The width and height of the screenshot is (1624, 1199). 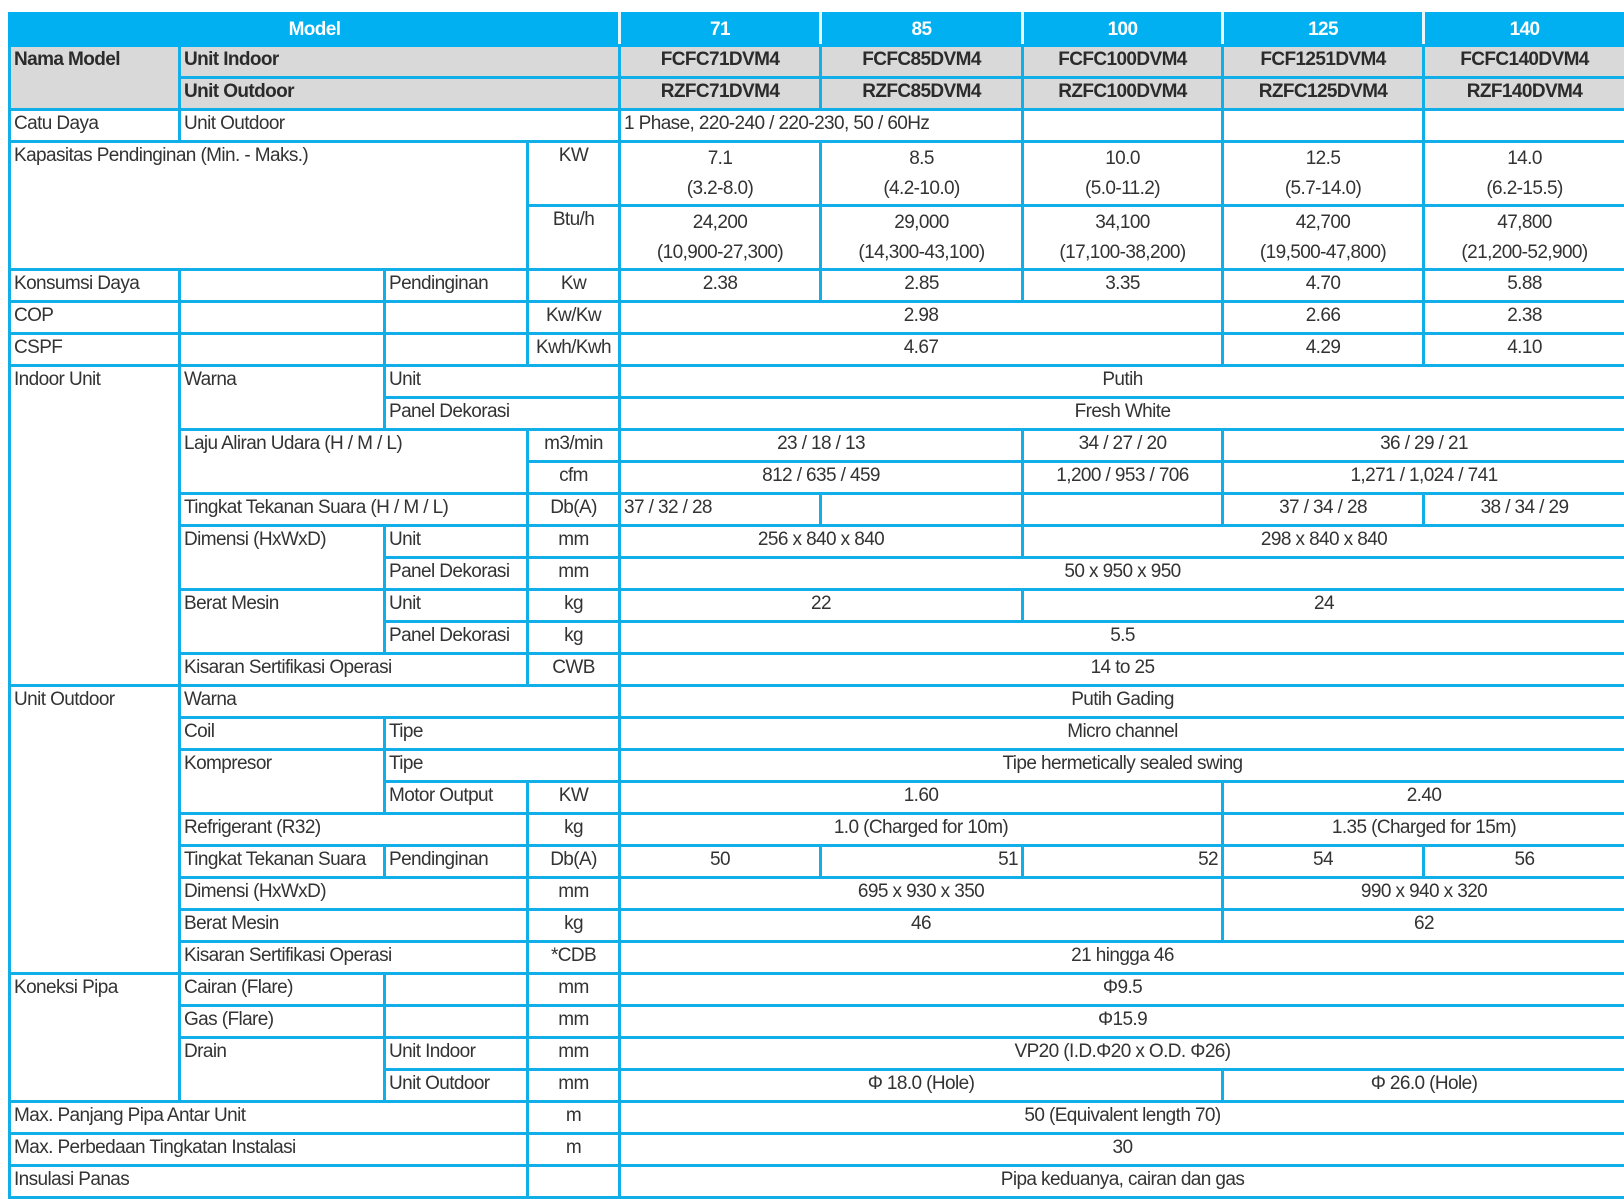 I want to click on row-label-cell: Insulasi Panas, so click(x=268, y=1181).